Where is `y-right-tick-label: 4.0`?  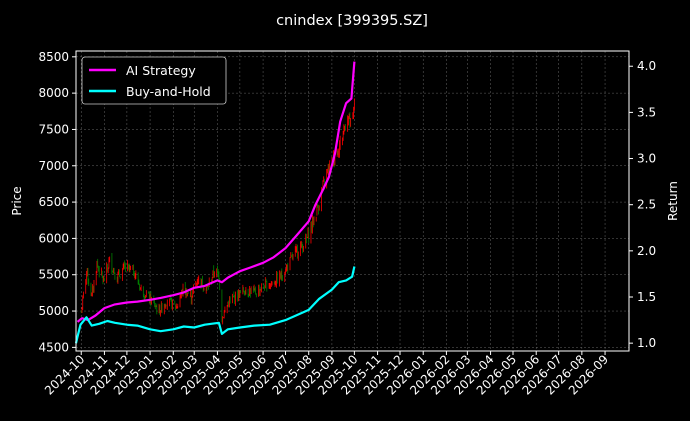
y-right-tick-label: 4.0 is located at coordinates (646, 66).